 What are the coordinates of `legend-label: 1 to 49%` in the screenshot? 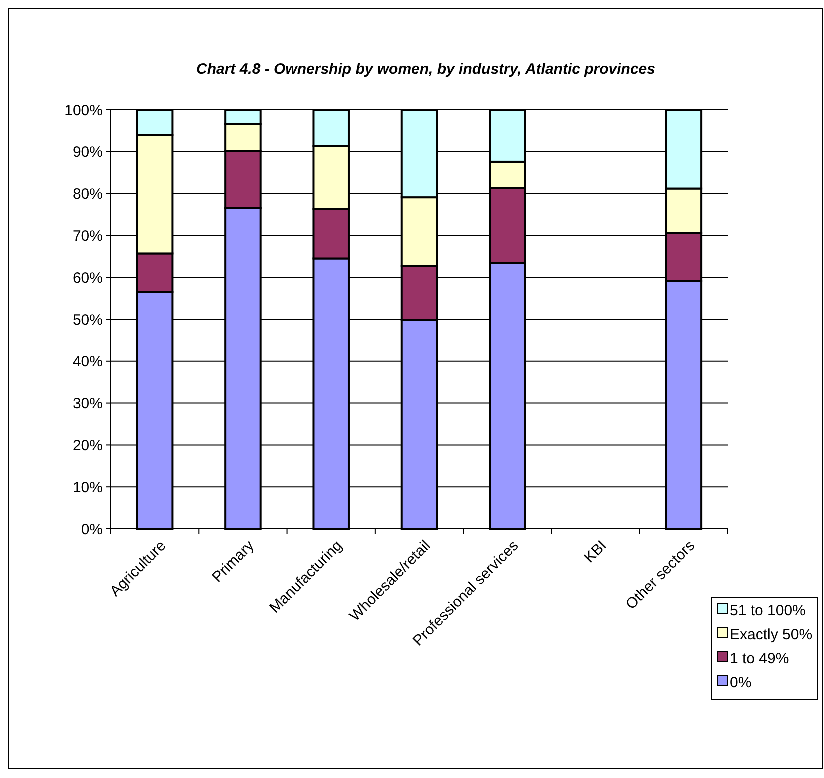 It's located at (760, 659).